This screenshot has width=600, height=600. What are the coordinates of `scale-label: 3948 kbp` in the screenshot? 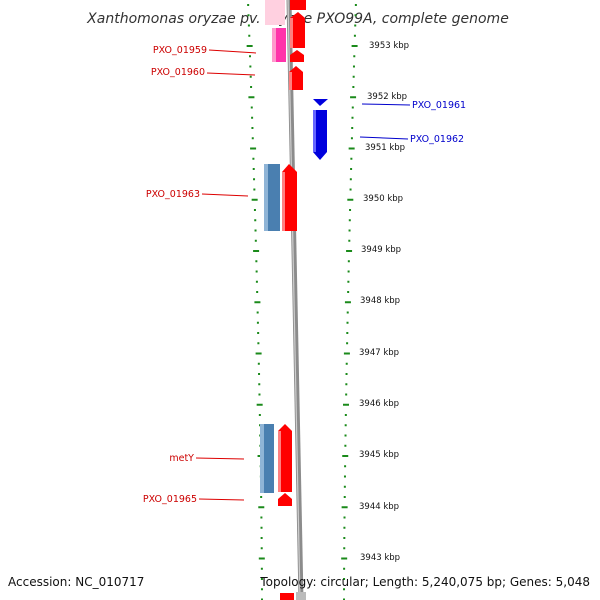 It's located at (380, 301).